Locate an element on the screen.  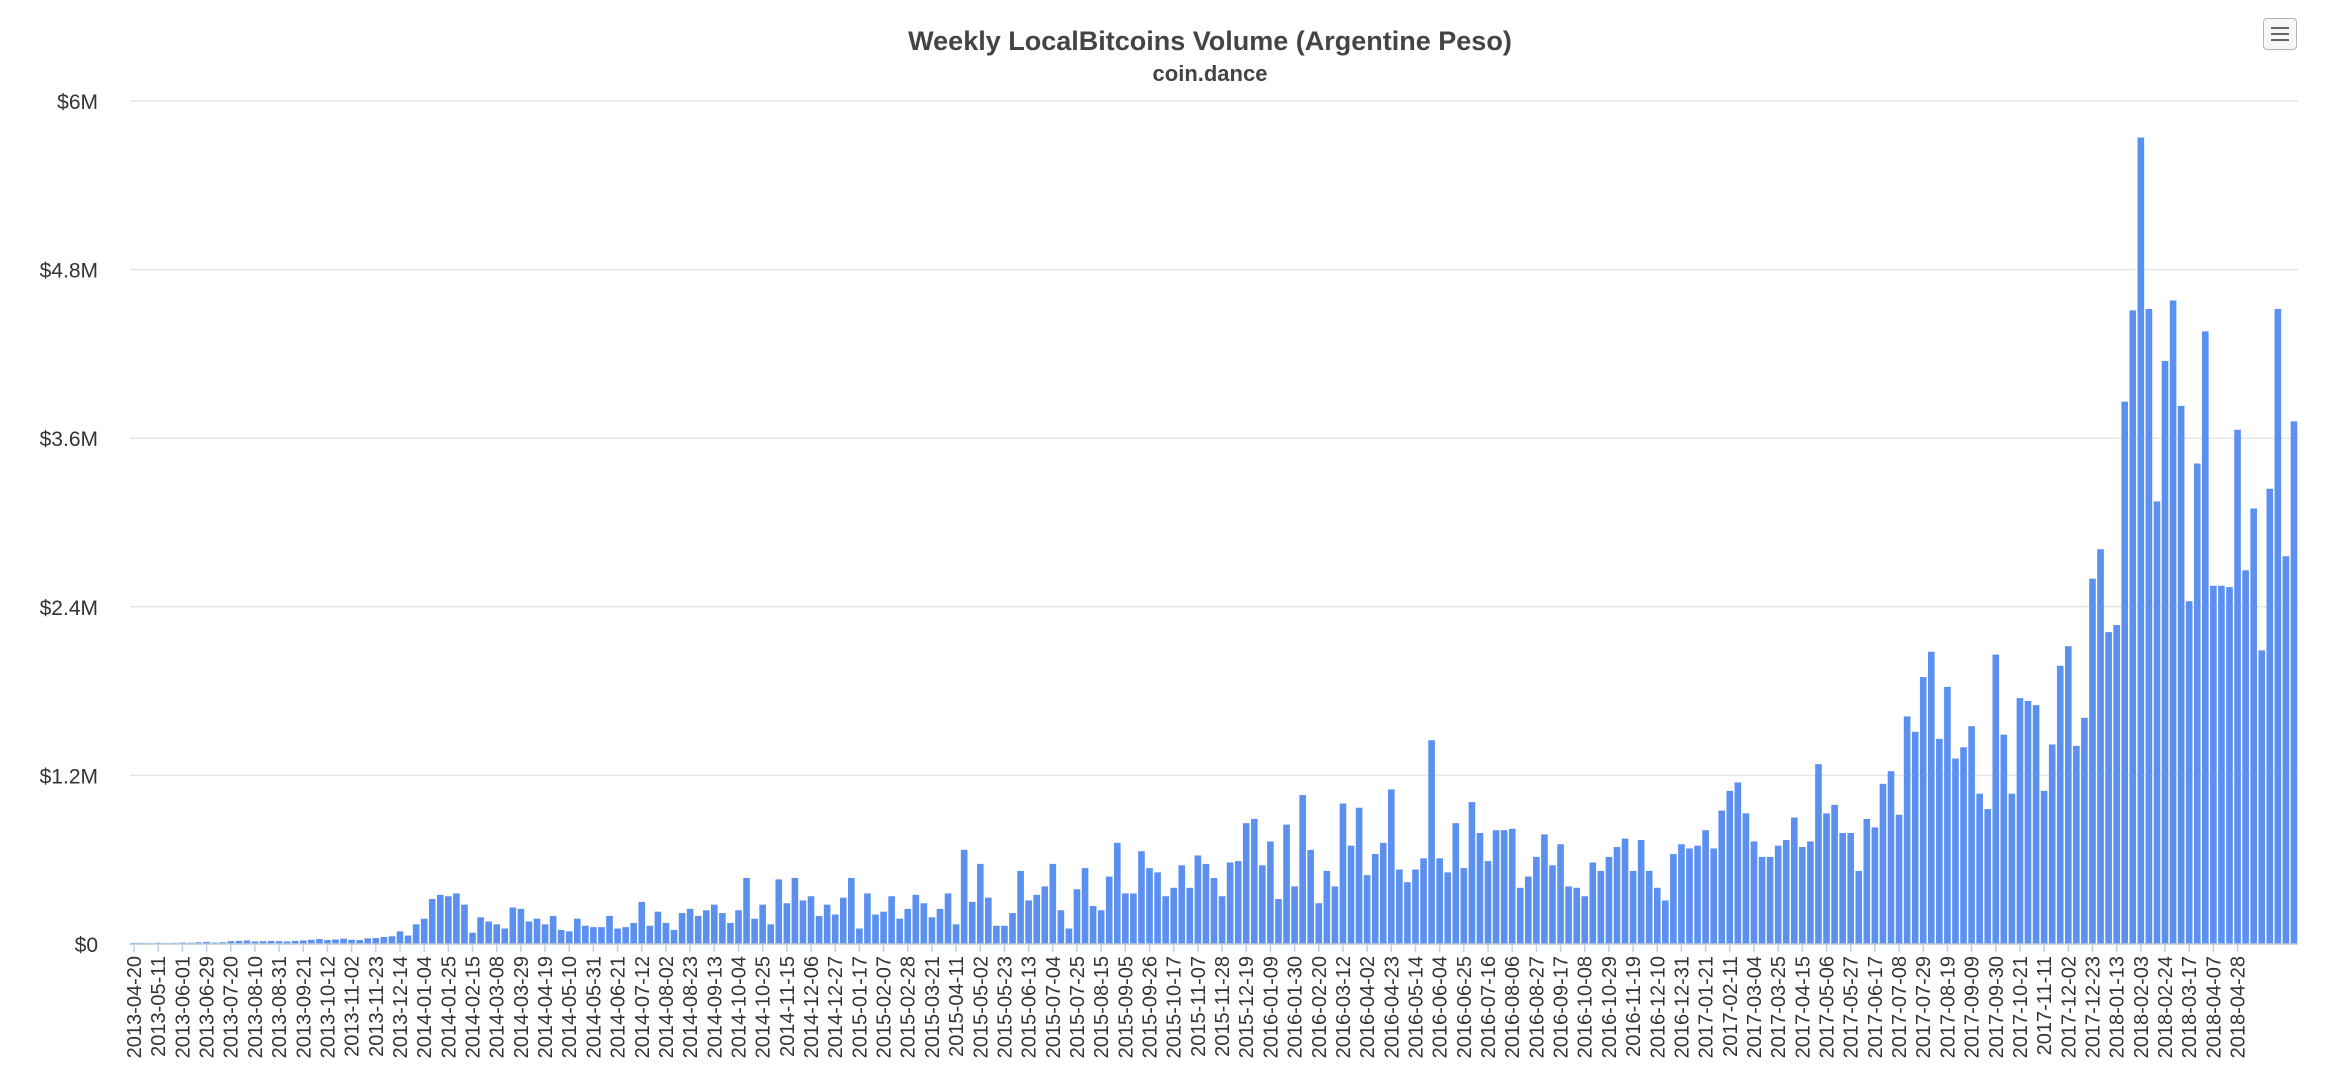
y-tick-label: $0 is located at coordinates (86, 945).